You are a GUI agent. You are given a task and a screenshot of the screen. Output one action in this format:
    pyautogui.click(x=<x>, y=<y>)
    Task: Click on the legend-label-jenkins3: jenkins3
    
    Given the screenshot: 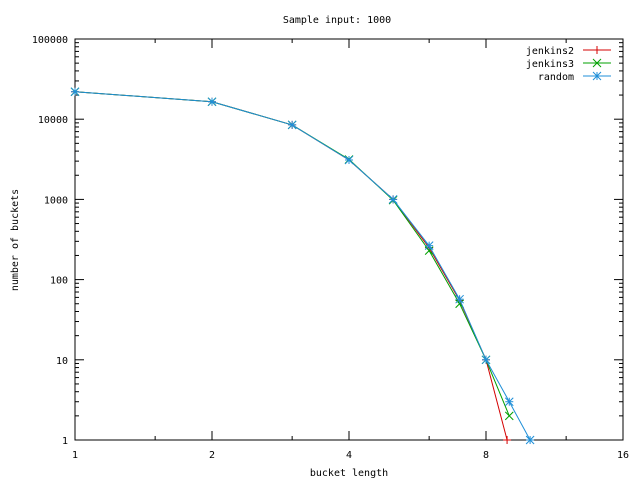 What is the action you would take?
    pyautogui.click(x=550, y=64)
    